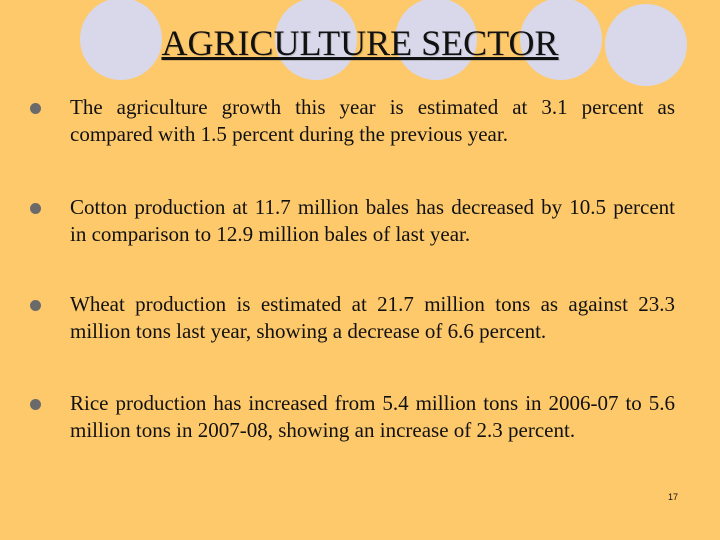  I want to click on page-number: 17, so click(672, 497).